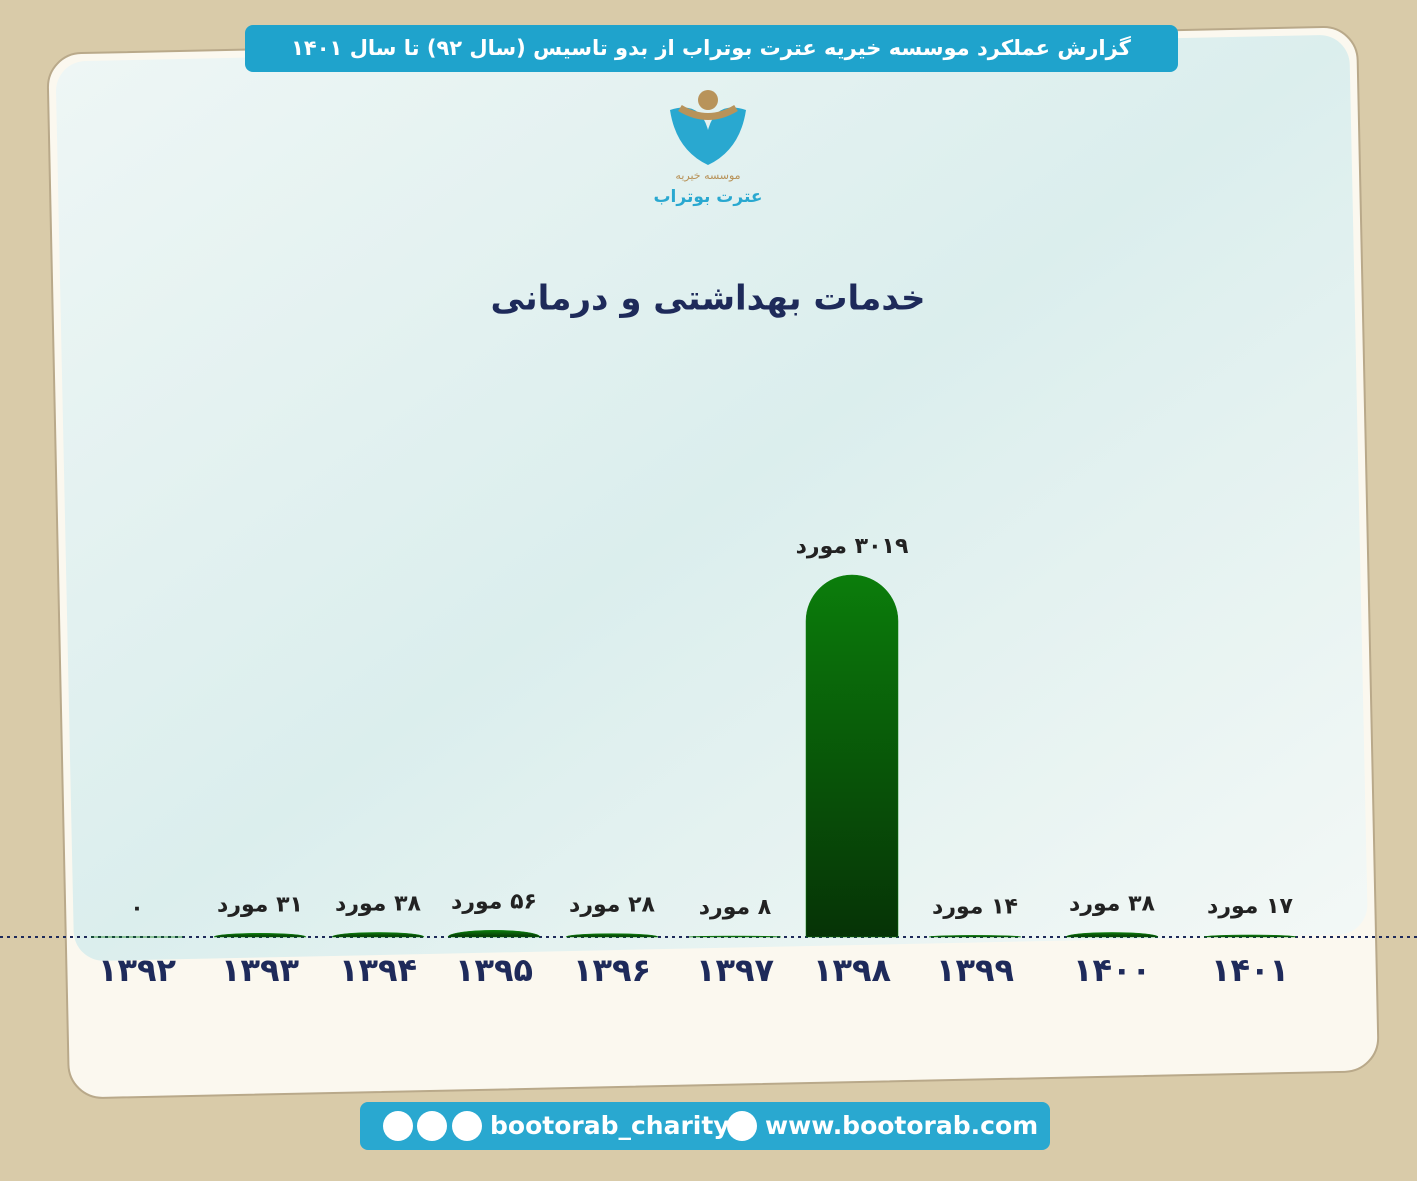 This screenshot has width=1417, height=1181. Describe the element at coordinates (735, 907) in the screenshot. I see `value-label: ۸ مورد` at that location.